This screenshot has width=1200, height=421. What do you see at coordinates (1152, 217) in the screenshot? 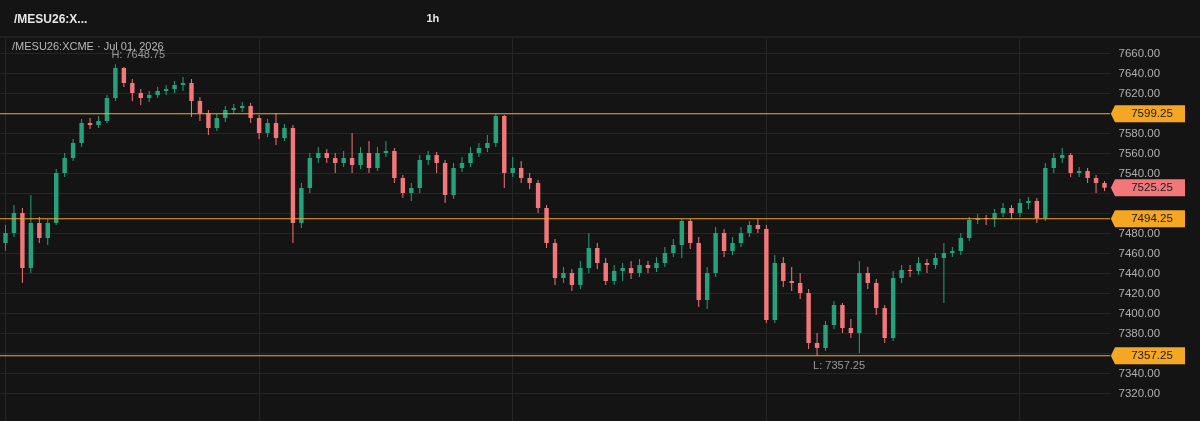
I see `ref-line-label: 7494.25` at bounding box center [1152, 217].